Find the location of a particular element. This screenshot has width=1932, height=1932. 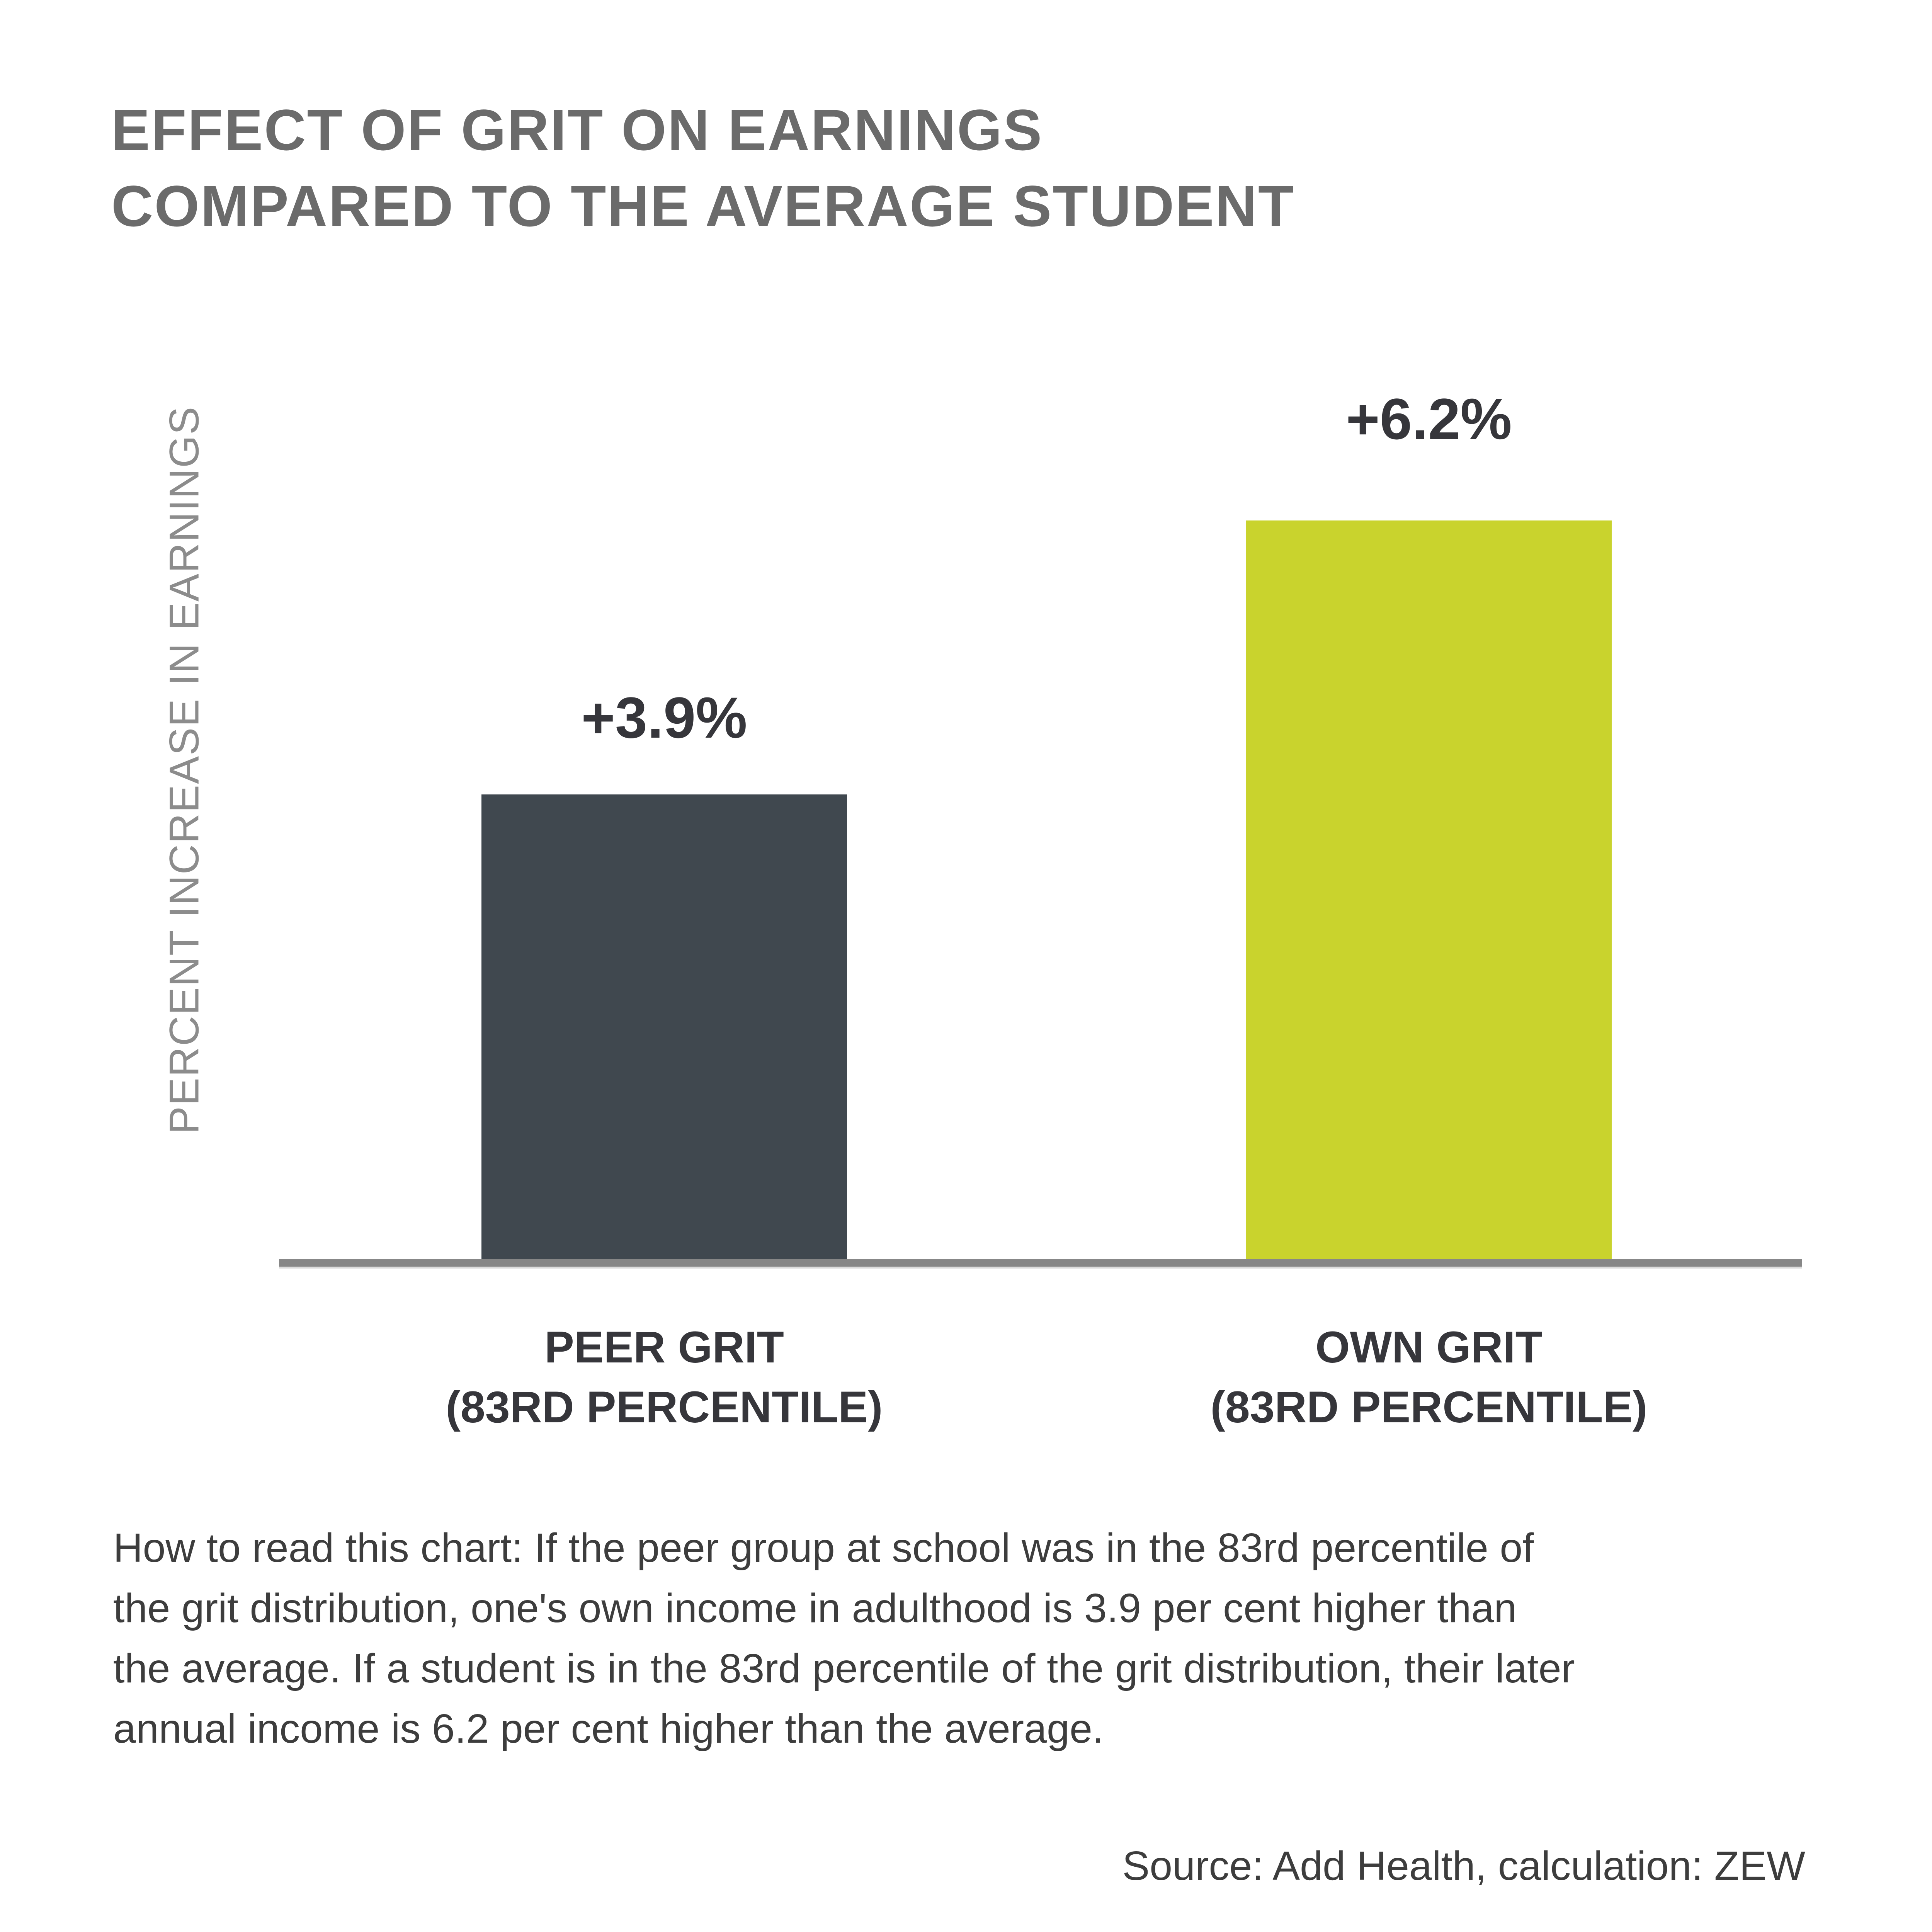

category-label-peer-grit: PEER GRIT (83RD PERCENTILE) is located at coordinates (664, 1377).